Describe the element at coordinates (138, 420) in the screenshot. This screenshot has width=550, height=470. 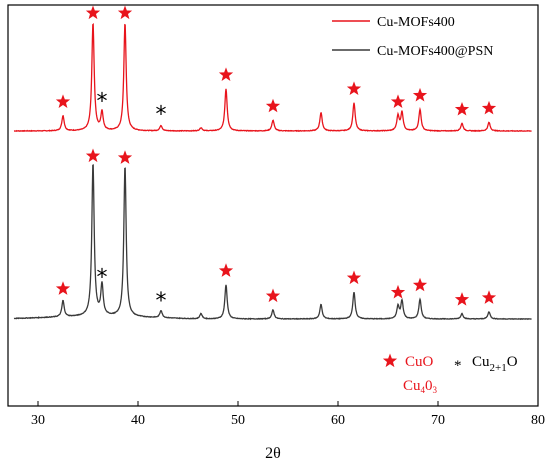
I see `x-tick-label: 40` at that location.